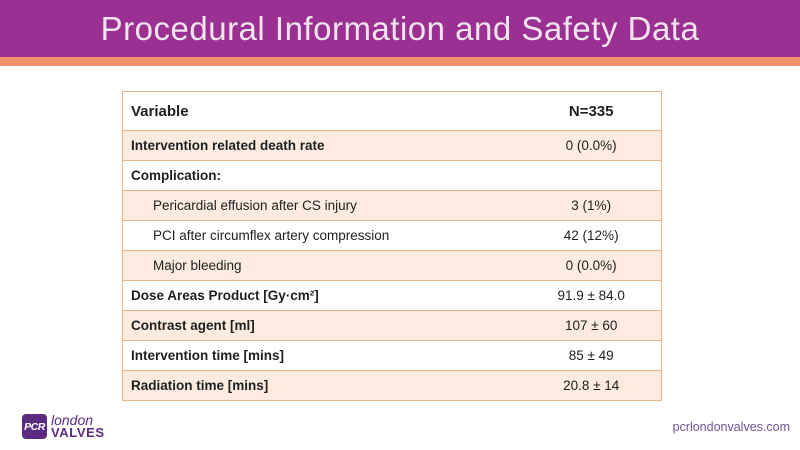 This screenshot has width=800, height=450. Describe the element at coordinates (322, 205) in the screenshot. I see `variable-cell: Pericardial effusion after CS injury` at that location.